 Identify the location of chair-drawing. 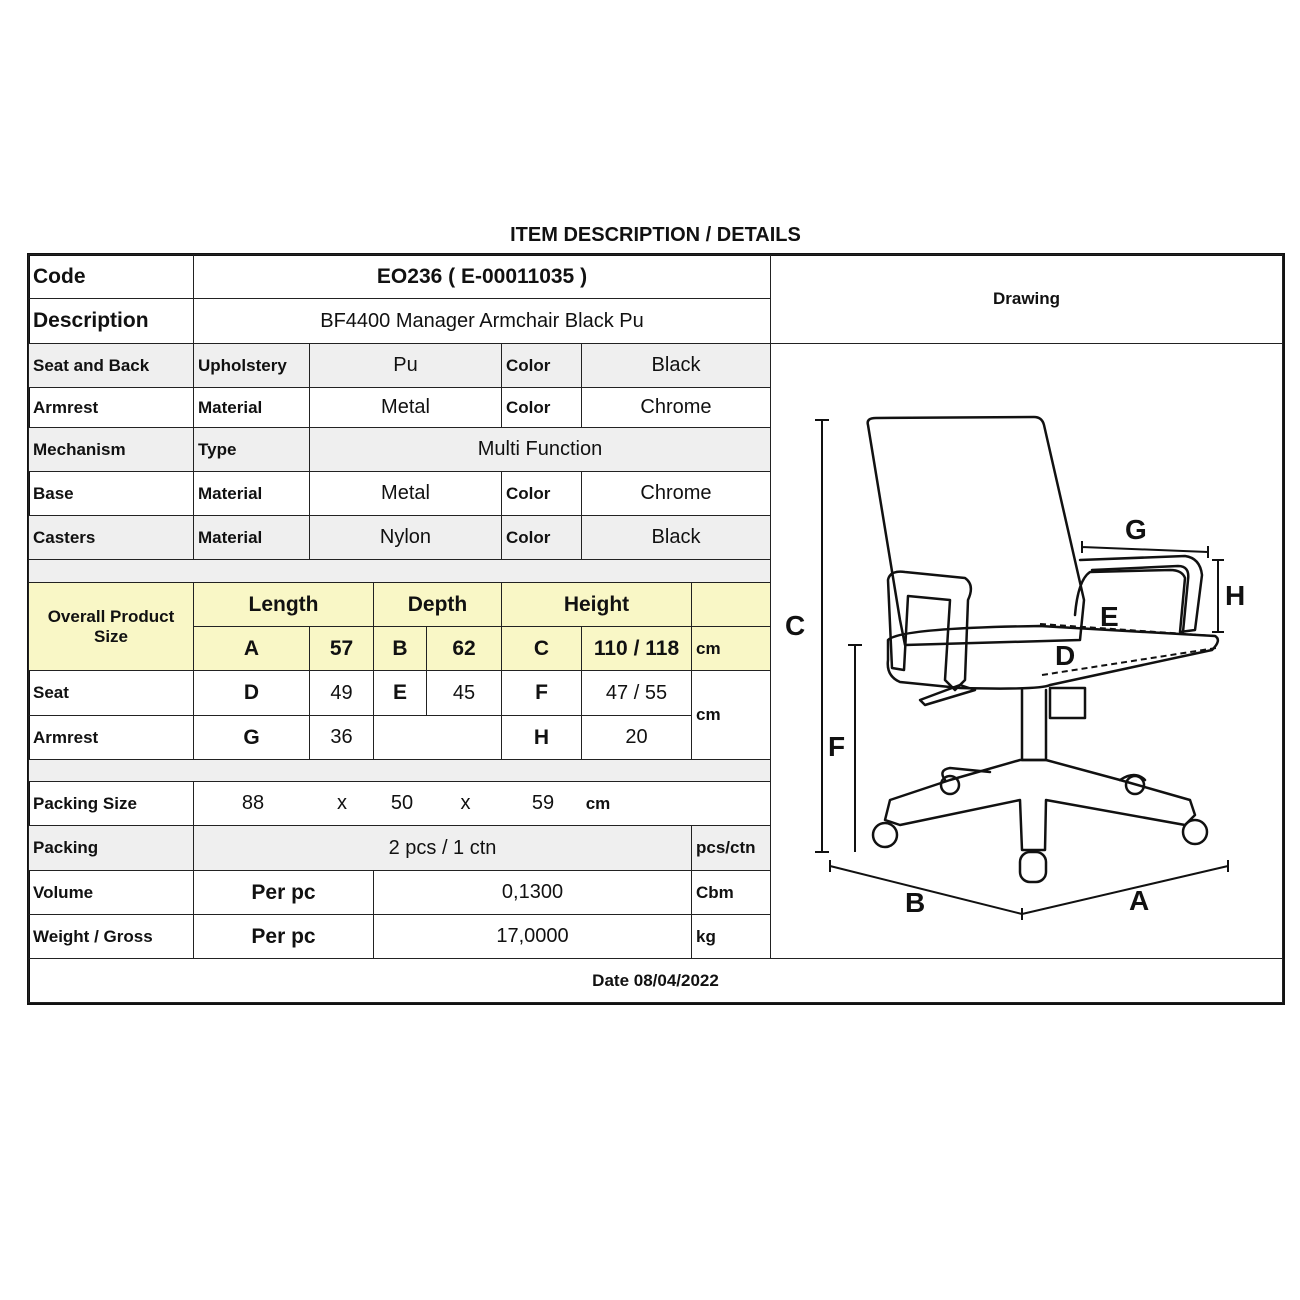
(1022, 667).